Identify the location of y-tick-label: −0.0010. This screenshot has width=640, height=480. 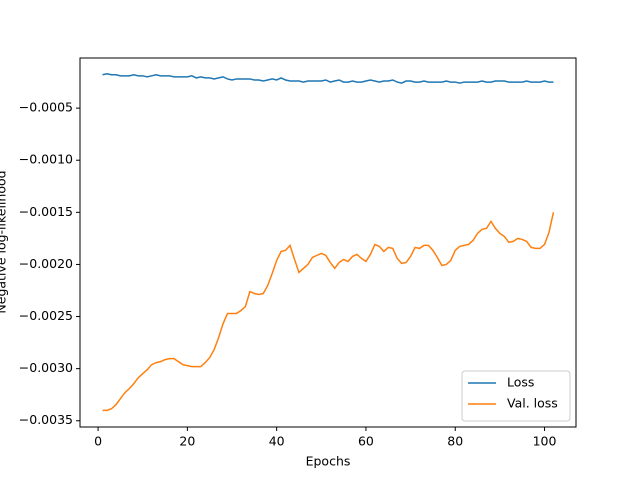
(46, 159).